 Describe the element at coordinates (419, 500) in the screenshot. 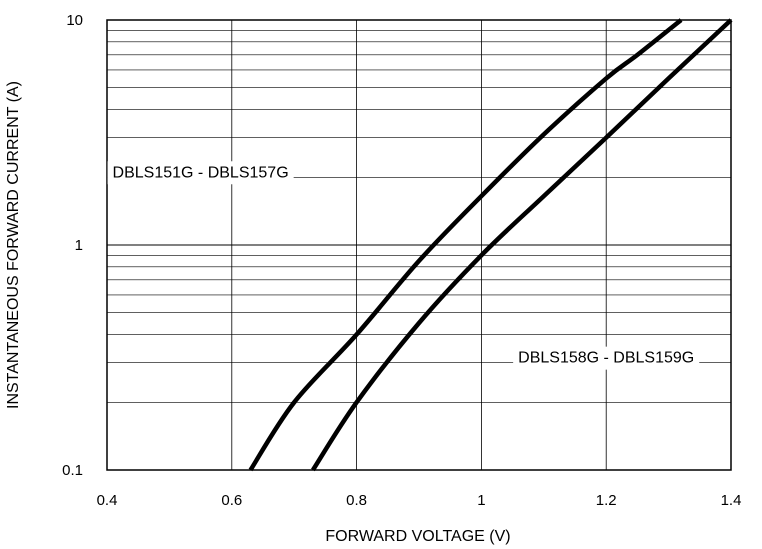

I see `x-tick-labels: 0.4 0.6 0.8 1 1.2 1.4` at that location.